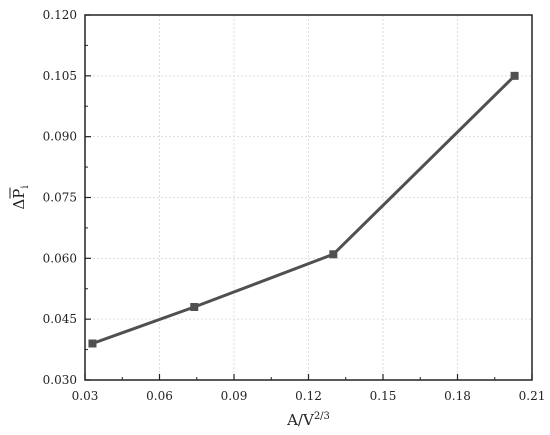 The width and height of the screenshot is (550, 435). What do you see at coordinates (159, 396) in the screenshot?
I see `x-tick-label: 0.06` at bounding box center [159, 396].